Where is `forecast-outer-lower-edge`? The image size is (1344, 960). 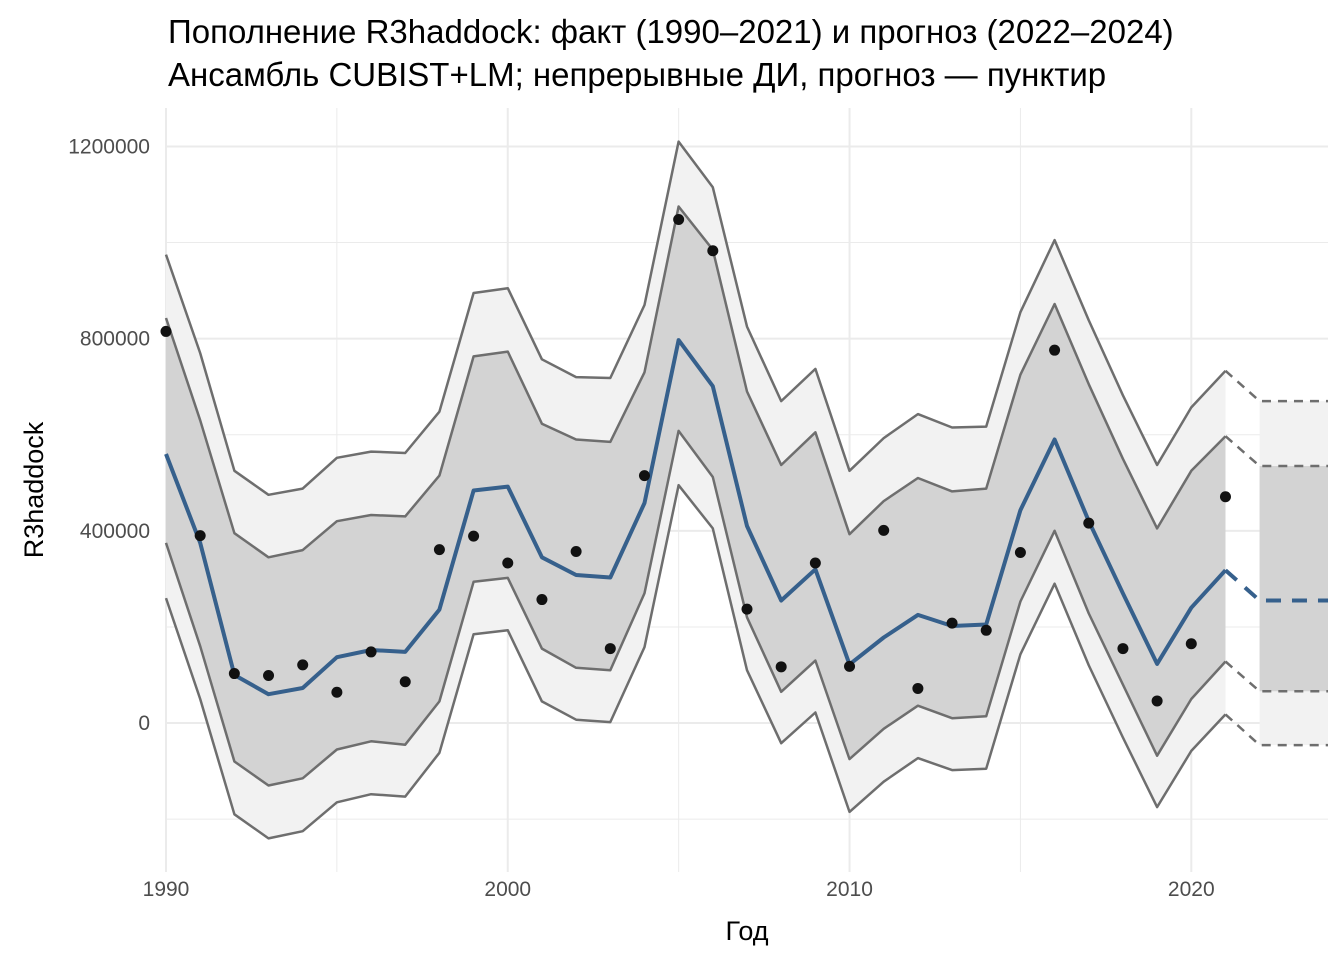 forecast-outer-lower-edge is located at coordinates (1276, 730).